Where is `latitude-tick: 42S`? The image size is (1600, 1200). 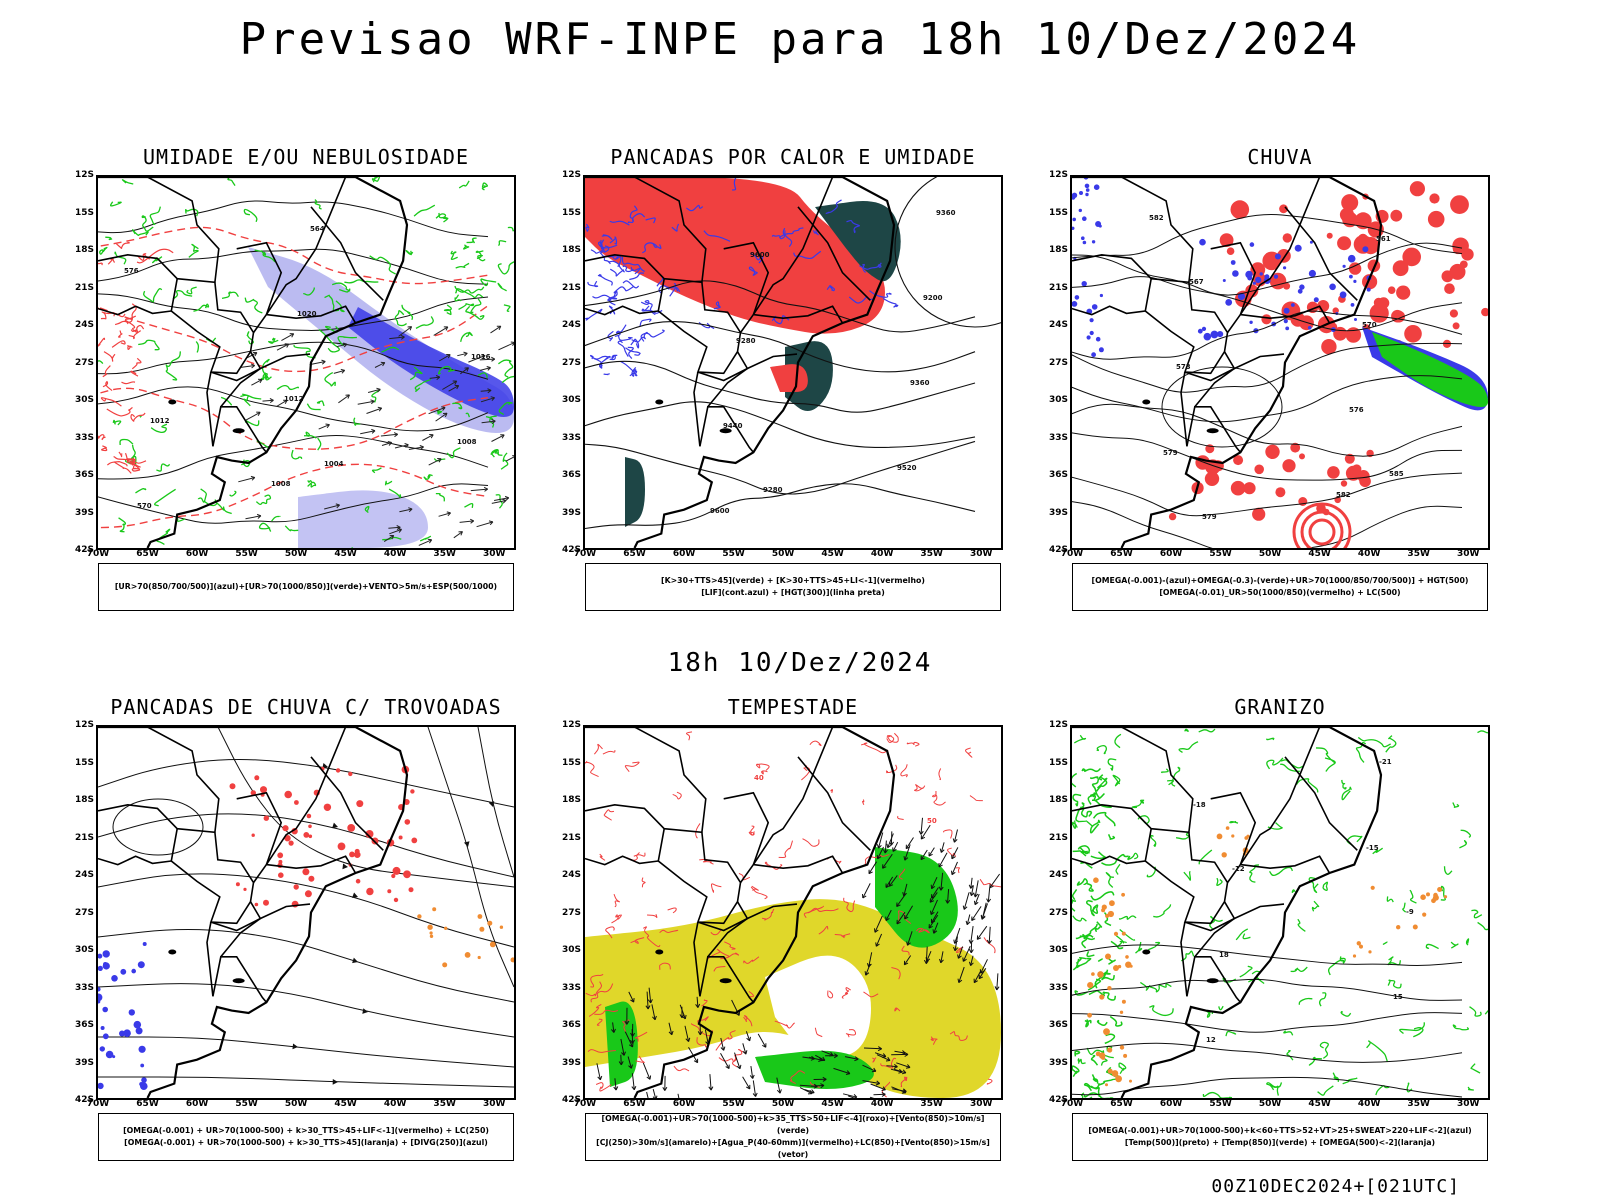
latitude-tick: 42S is located at coordinates (1058, 1100).